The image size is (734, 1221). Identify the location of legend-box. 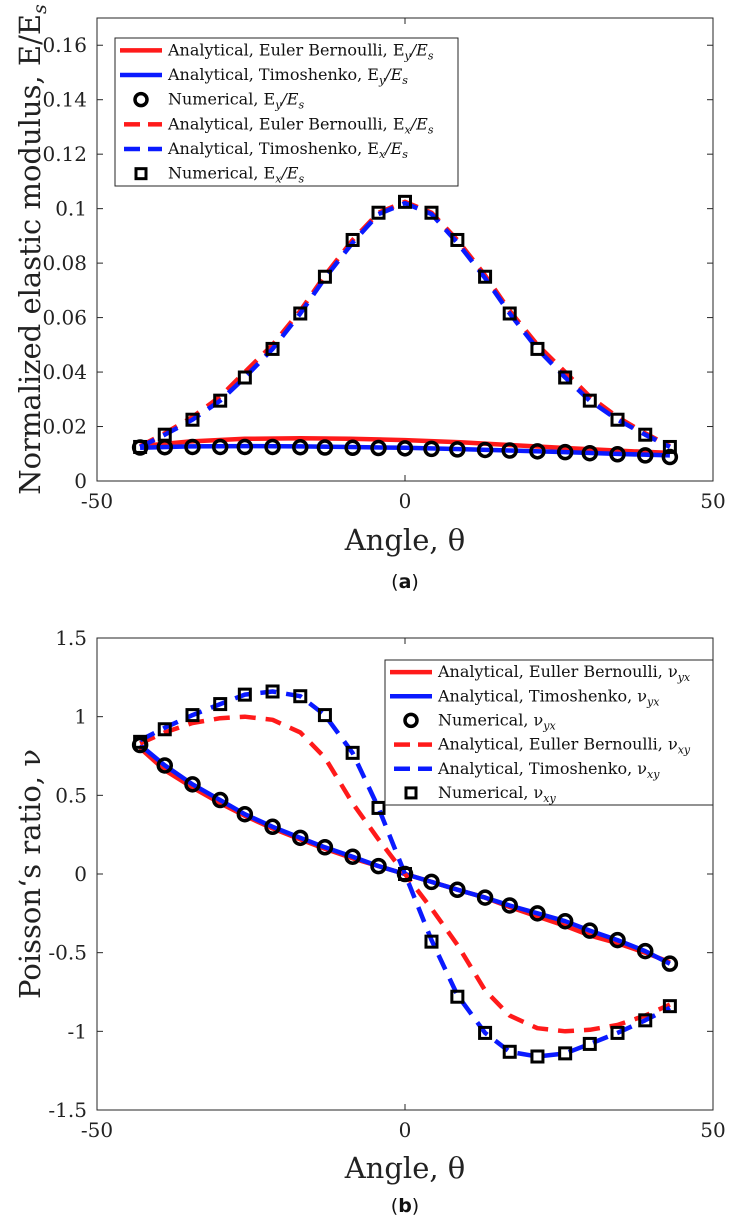
(286, 112).